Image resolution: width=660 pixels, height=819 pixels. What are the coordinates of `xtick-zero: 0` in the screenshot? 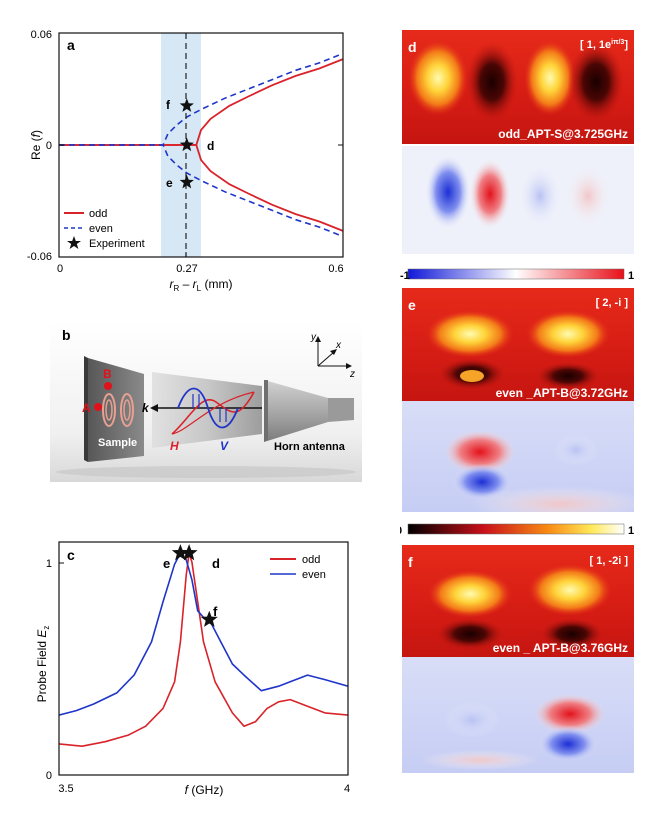 It's located at (60, 269).